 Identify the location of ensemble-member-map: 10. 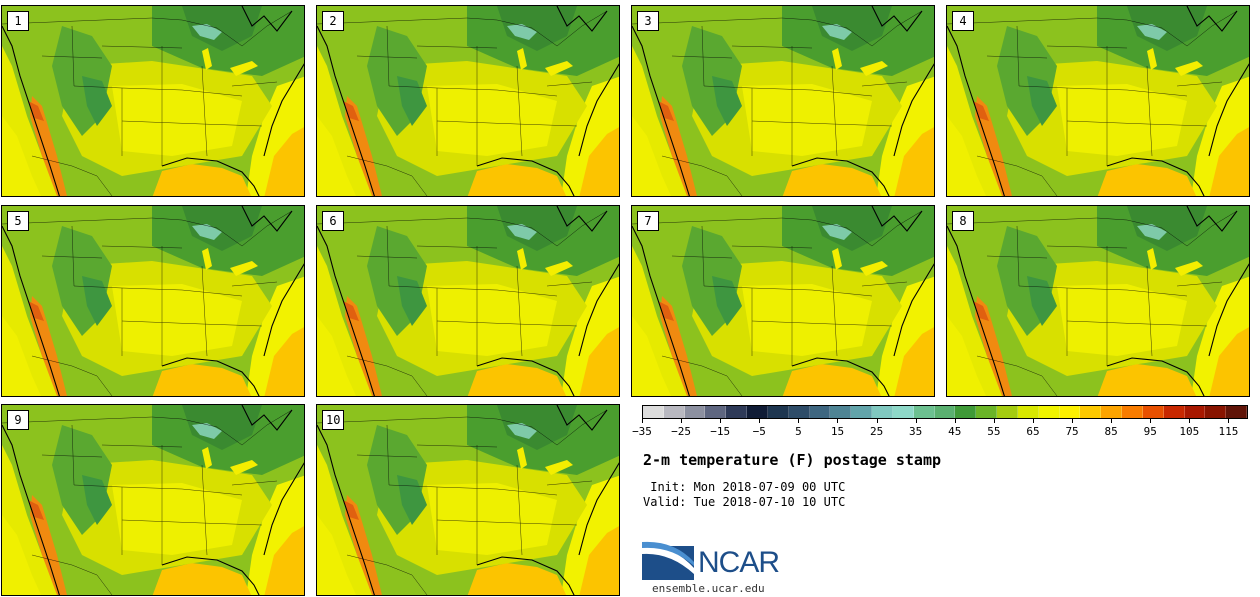
(468, 500).